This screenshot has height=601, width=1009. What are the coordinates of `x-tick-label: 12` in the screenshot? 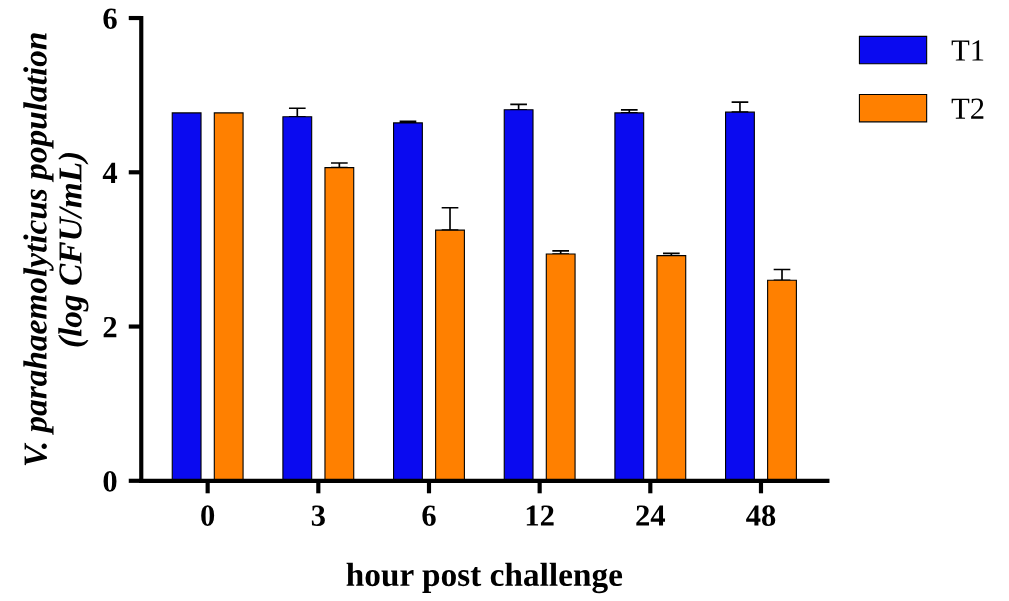 It's located at (540, 515).